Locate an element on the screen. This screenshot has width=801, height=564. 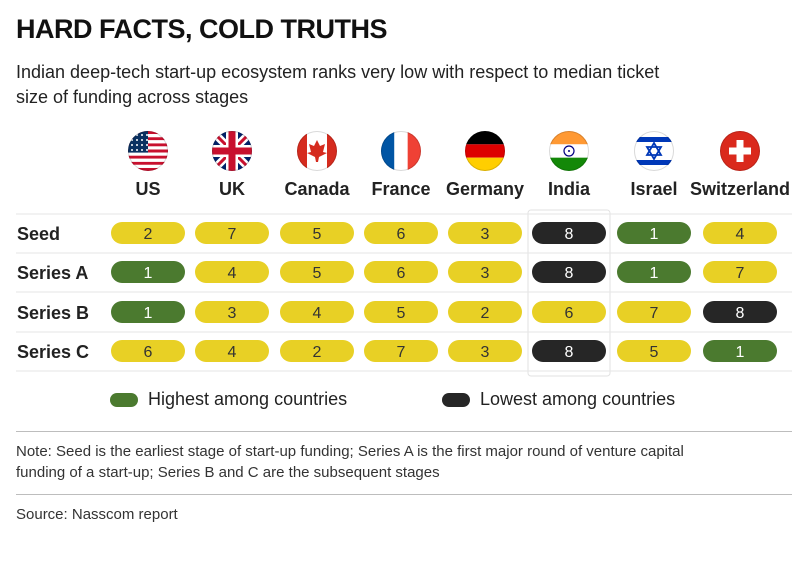
legend-highest: Highest among countries is located at coordinates (228, 399).